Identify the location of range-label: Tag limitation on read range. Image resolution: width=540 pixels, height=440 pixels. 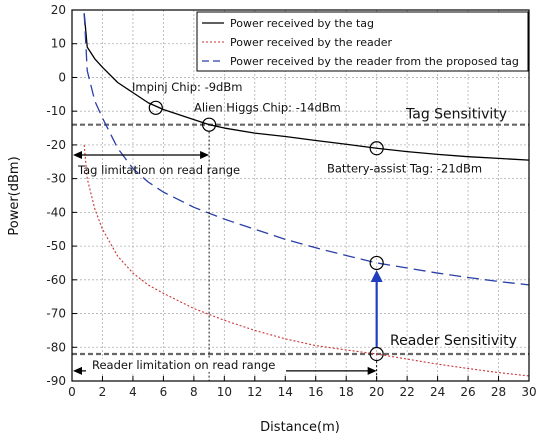
(158, 170).